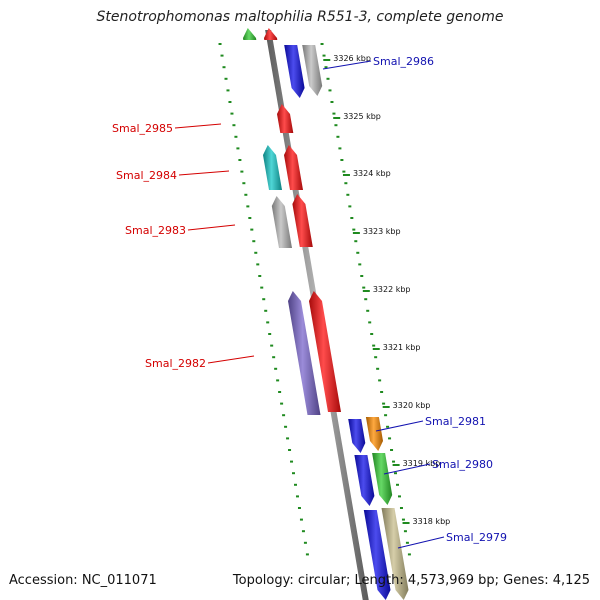  Describe the element at coordinates (352, 58) in the screenshot. I see `kbp-label: 3326 kbp` at that location.